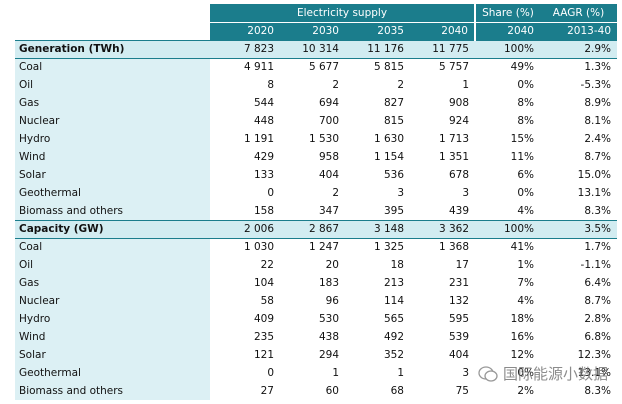  I want to click on section-title: Capacity (GW), so click(112, 229).